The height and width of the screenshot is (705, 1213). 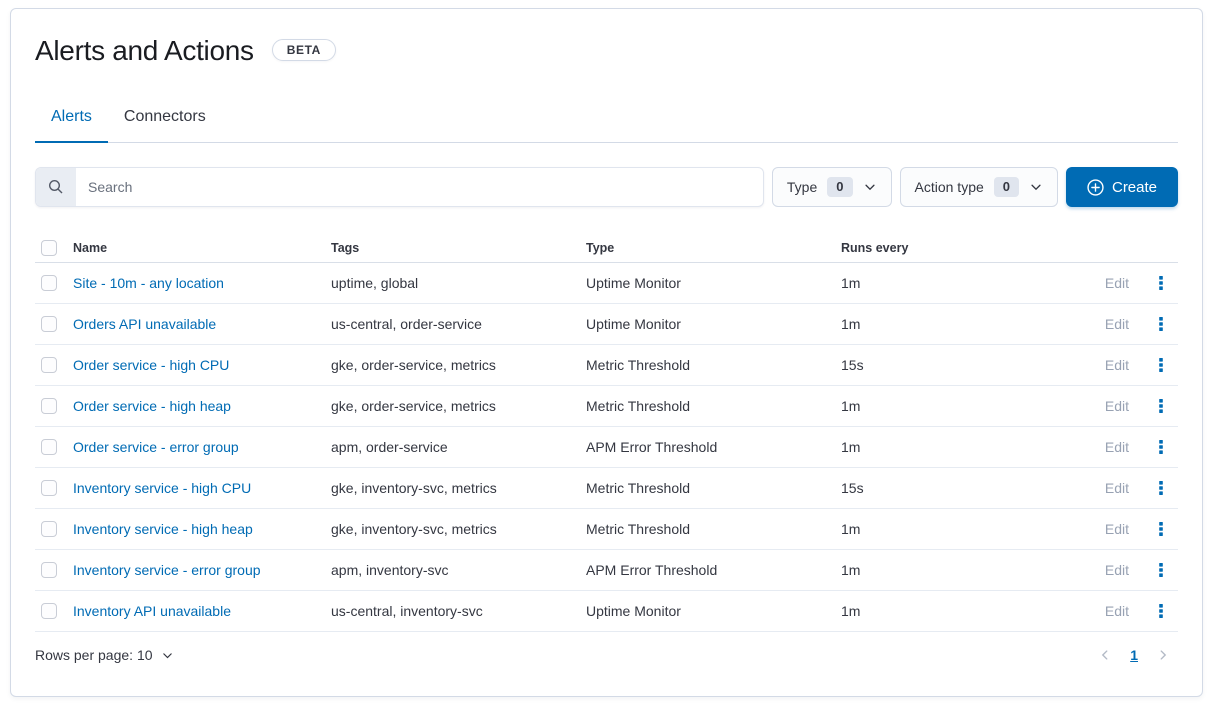 I want to click on page-header: Alerts and Actions BETA, so click(x=606, y=51).